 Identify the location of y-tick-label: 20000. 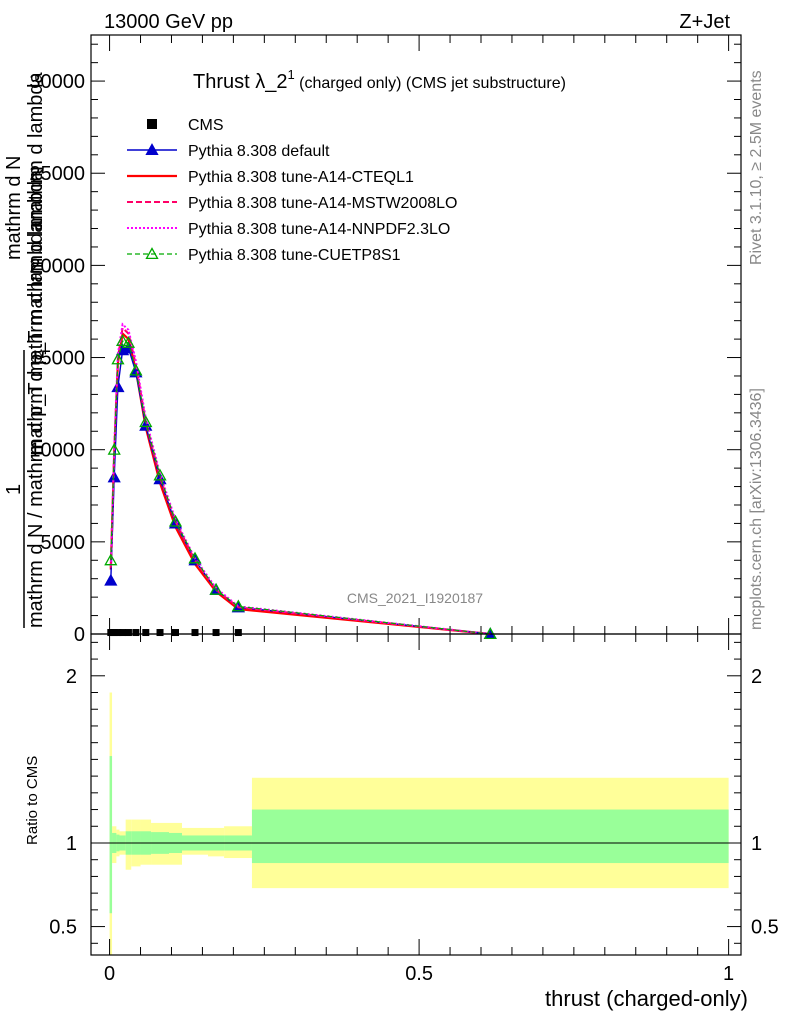
(57, 266).